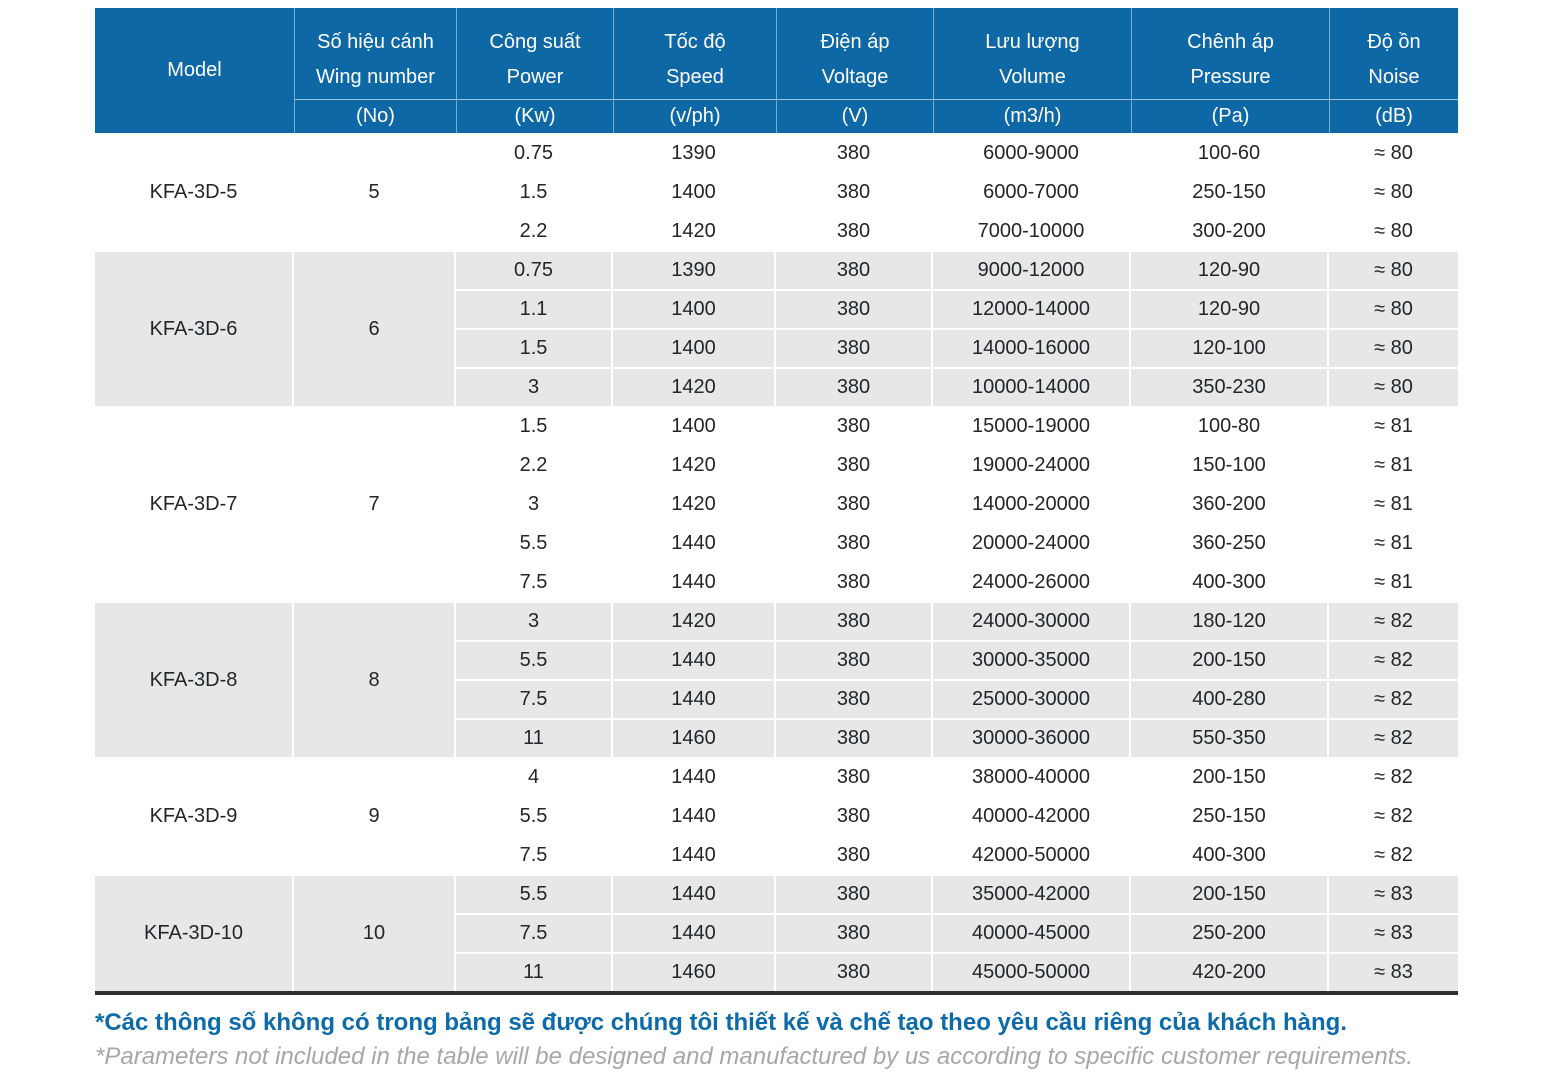  I want to click on header-noise-en: Noise, so click(1394, 77).